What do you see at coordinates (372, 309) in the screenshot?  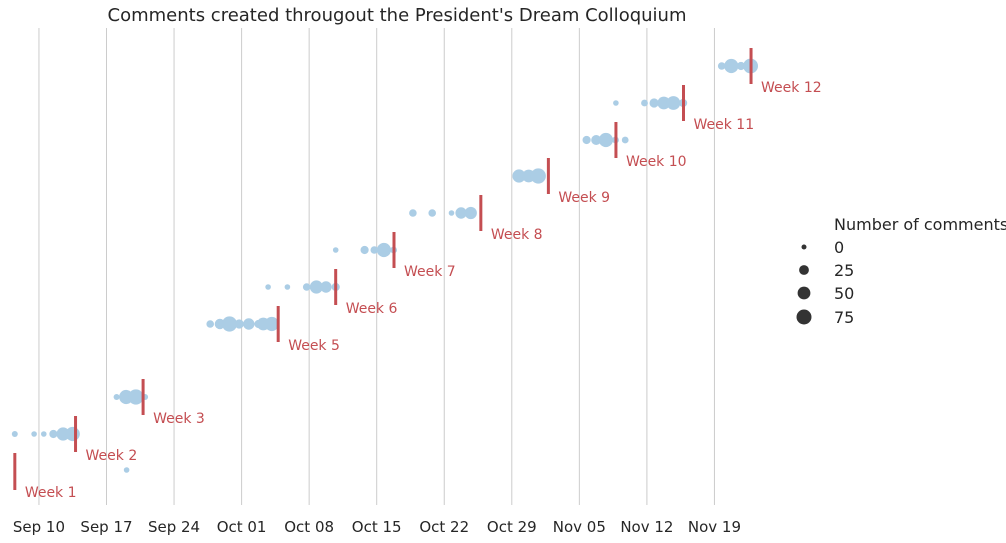 I see `week-label: Week 6` at bounding box center [372, 309].